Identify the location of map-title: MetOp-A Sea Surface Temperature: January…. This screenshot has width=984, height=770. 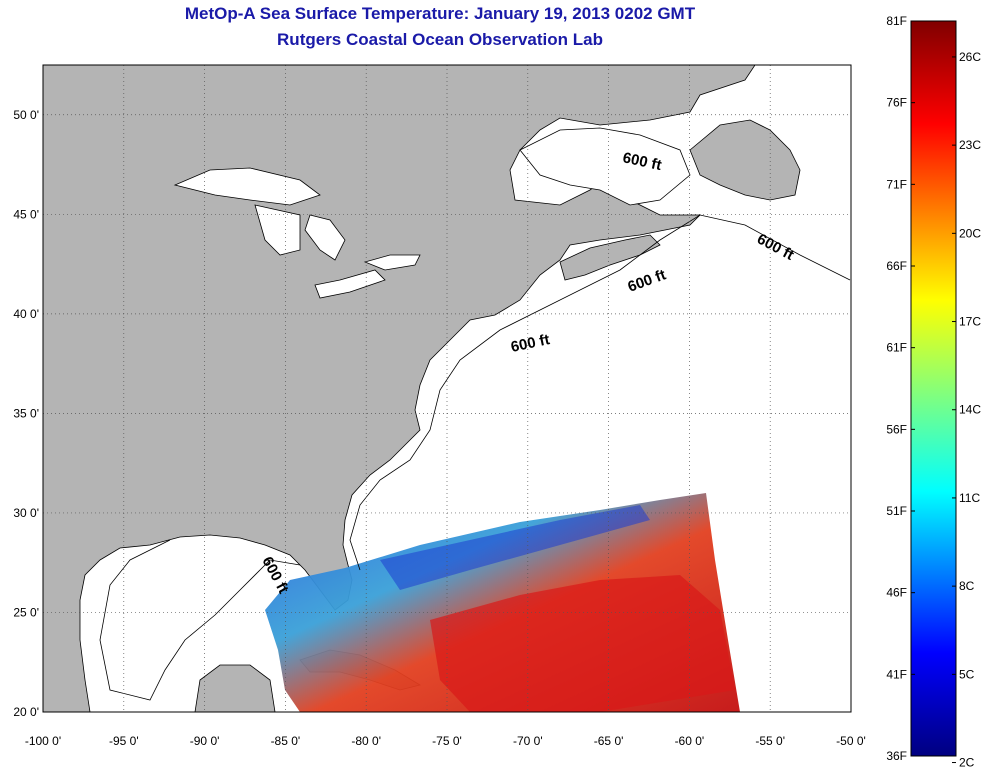
(440, 13).